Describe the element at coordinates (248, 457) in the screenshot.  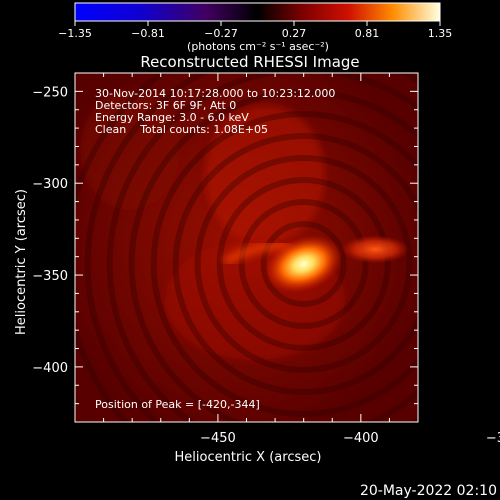
I see `x-axis-label: Heliocentric X (arcsec)` at that location.